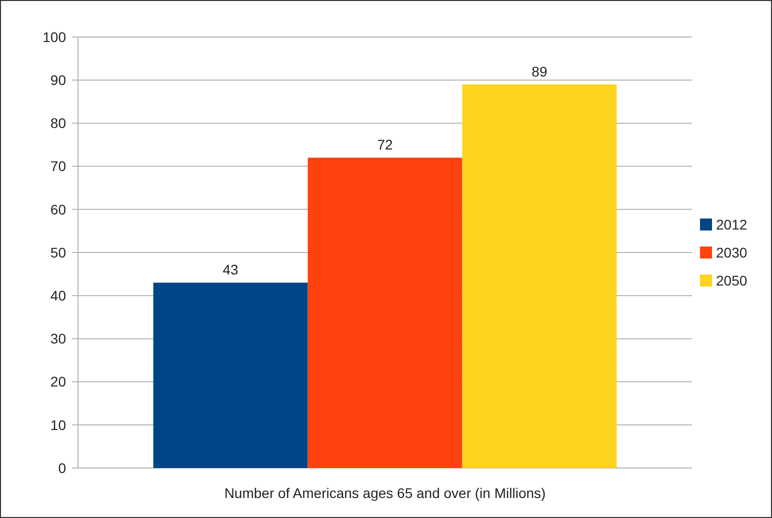 The width and height of the screenshot is (772, 518). Describe the element at coordinates (62, 468) in the screenshot. I see `y-tick-label: 0` at that location.